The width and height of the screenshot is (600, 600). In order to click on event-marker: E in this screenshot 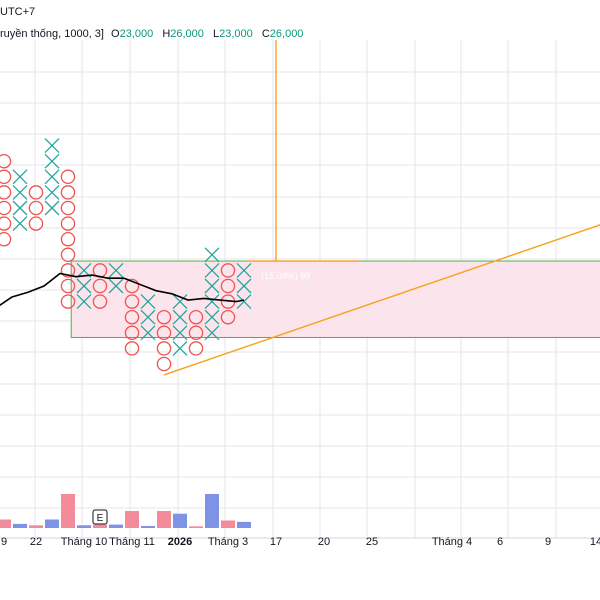, I will do `click(100, 517)`.